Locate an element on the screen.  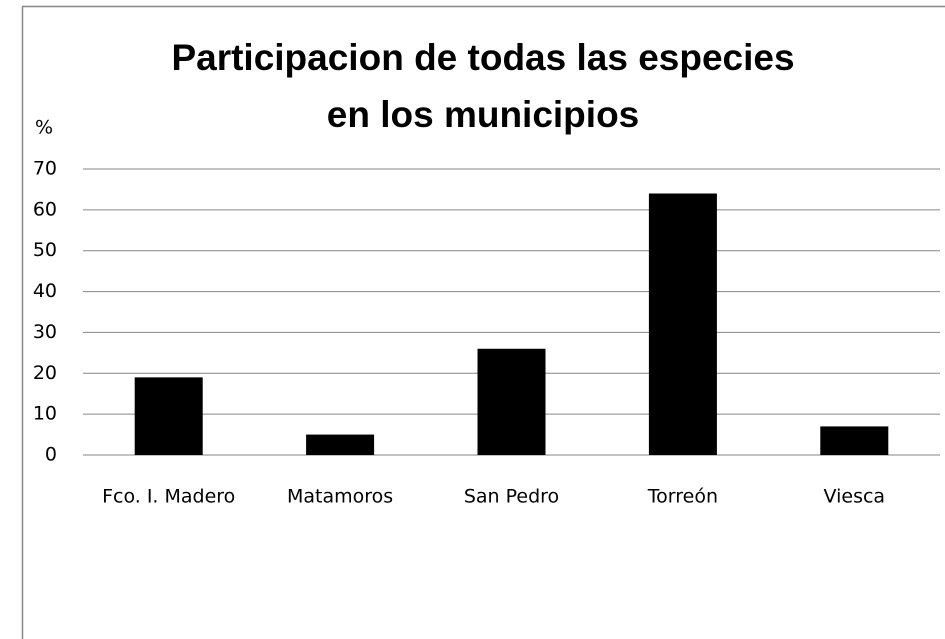
chart-title: en los municipios is located at coordinates (483, 114).